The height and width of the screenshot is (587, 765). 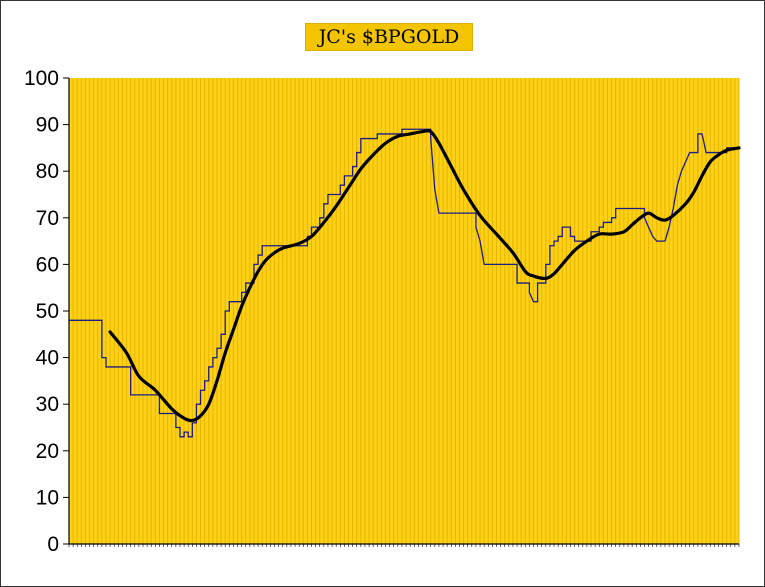 What do you see at coordinates (389, 37) in the screenshot?
I see `chart-title: JC's $BPGOLD` at bounding box center [389, 37].